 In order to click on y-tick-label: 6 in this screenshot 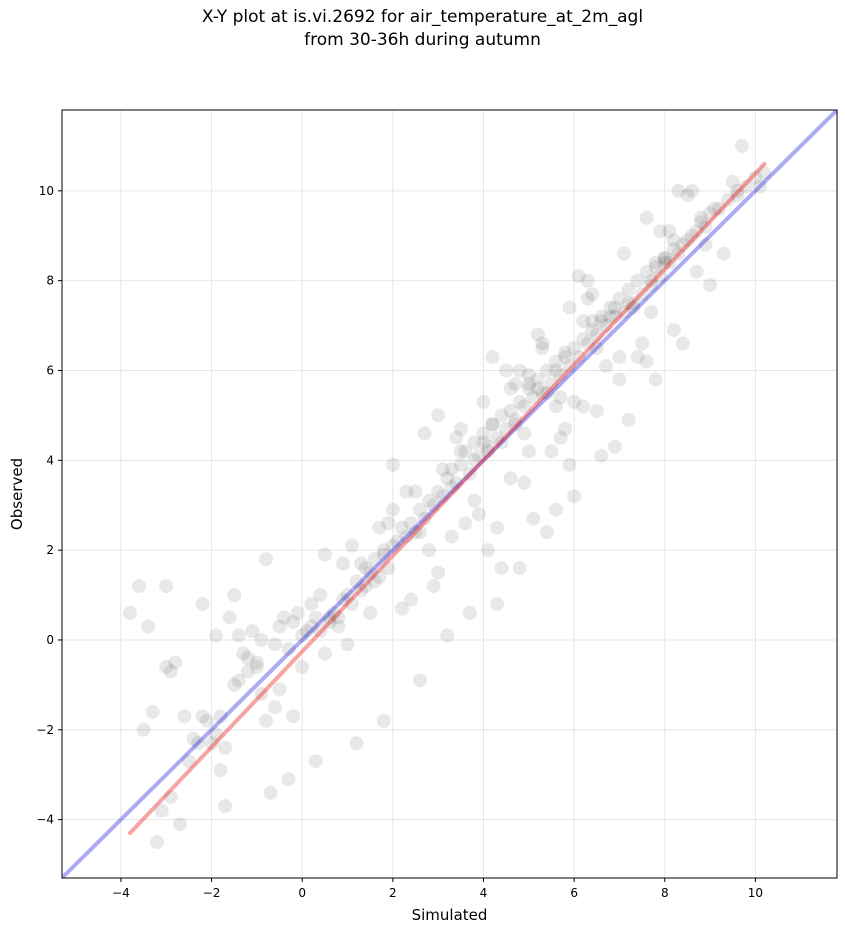, I will do `click(50, 370)`.